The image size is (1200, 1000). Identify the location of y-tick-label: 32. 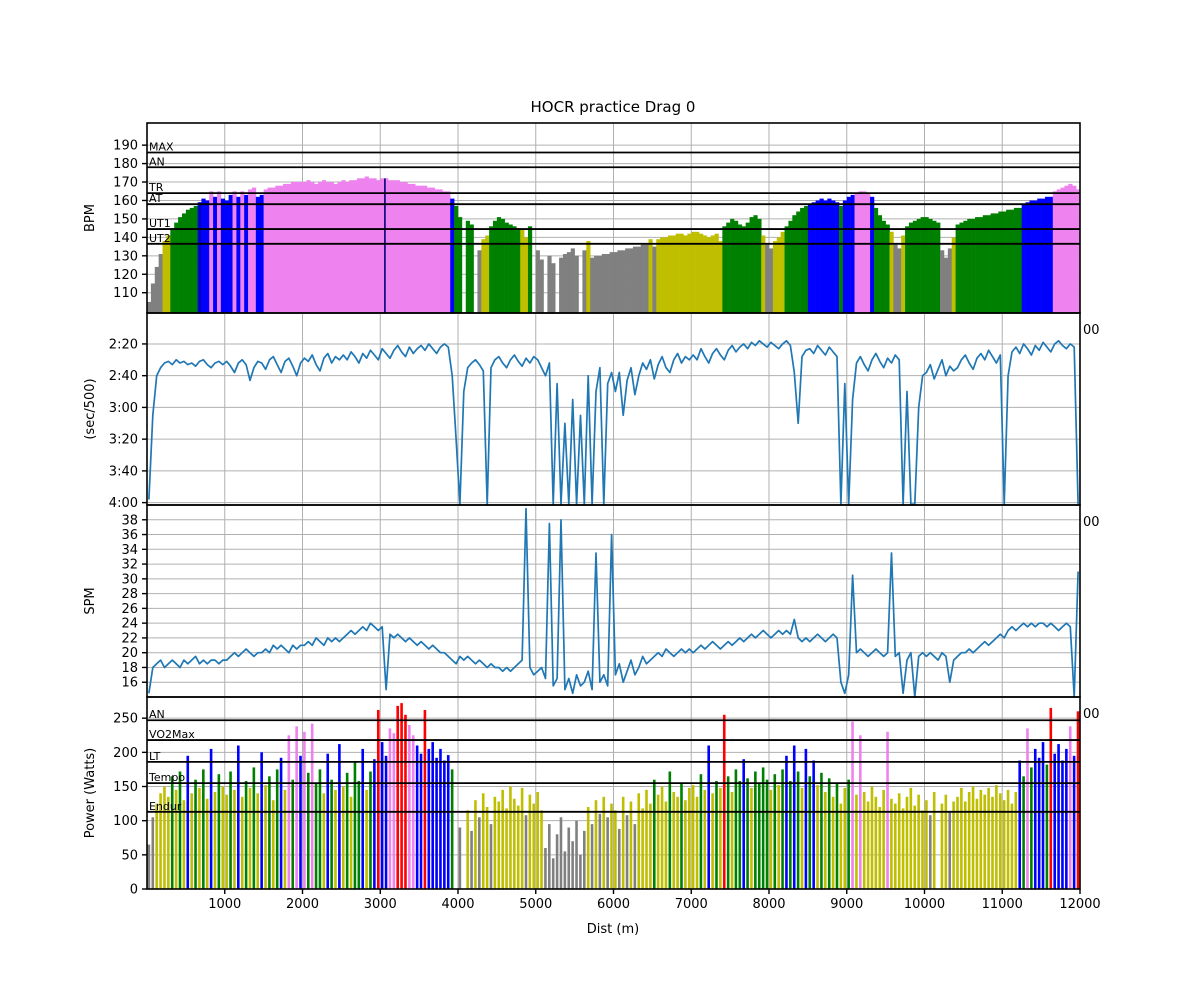
(129, 565).